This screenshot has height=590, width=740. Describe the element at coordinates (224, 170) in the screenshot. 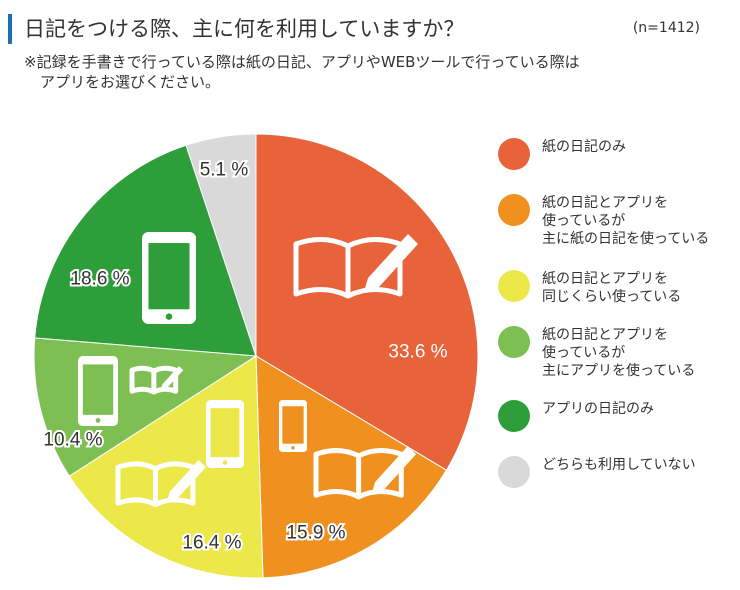

I see `slice-value-label: 5.1 %` at that location.